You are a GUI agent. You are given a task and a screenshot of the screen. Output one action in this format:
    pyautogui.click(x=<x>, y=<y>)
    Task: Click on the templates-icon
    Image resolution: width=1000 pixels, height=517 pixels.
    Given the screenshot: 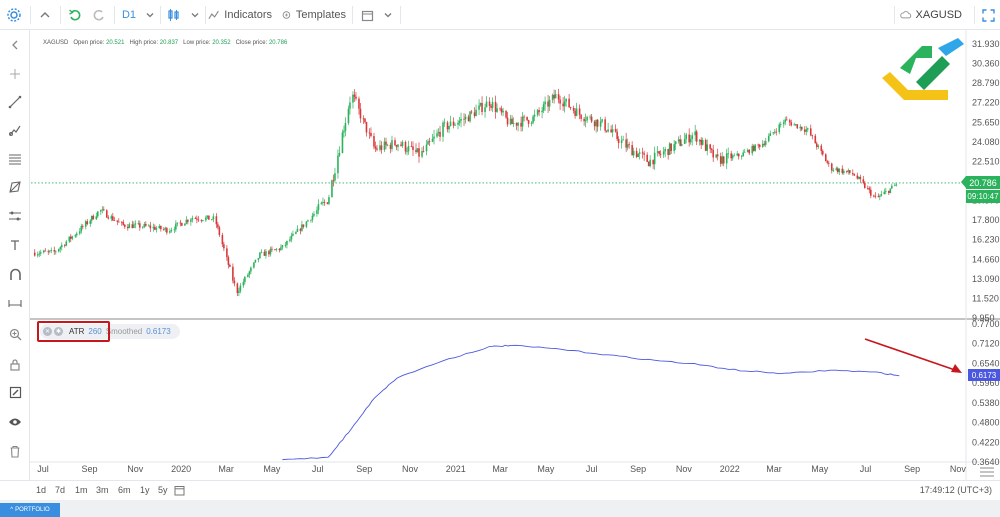 What is the action you would take?
    pyautogui.click(x=286, y=15)
    